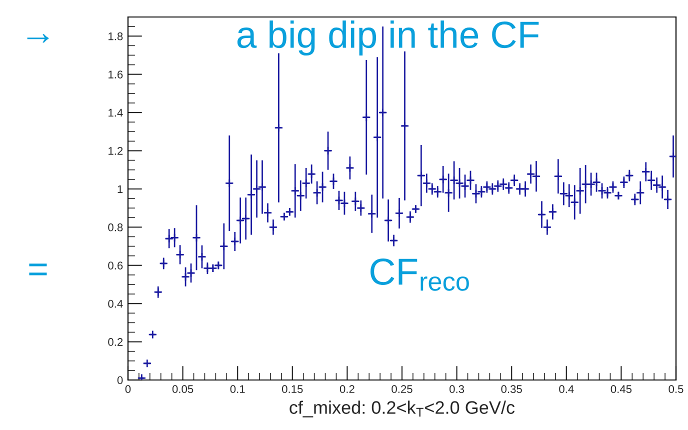 This screenshot has width=688, height=430. I want to click on x-tick-label: 0.5, so click(676, 389).